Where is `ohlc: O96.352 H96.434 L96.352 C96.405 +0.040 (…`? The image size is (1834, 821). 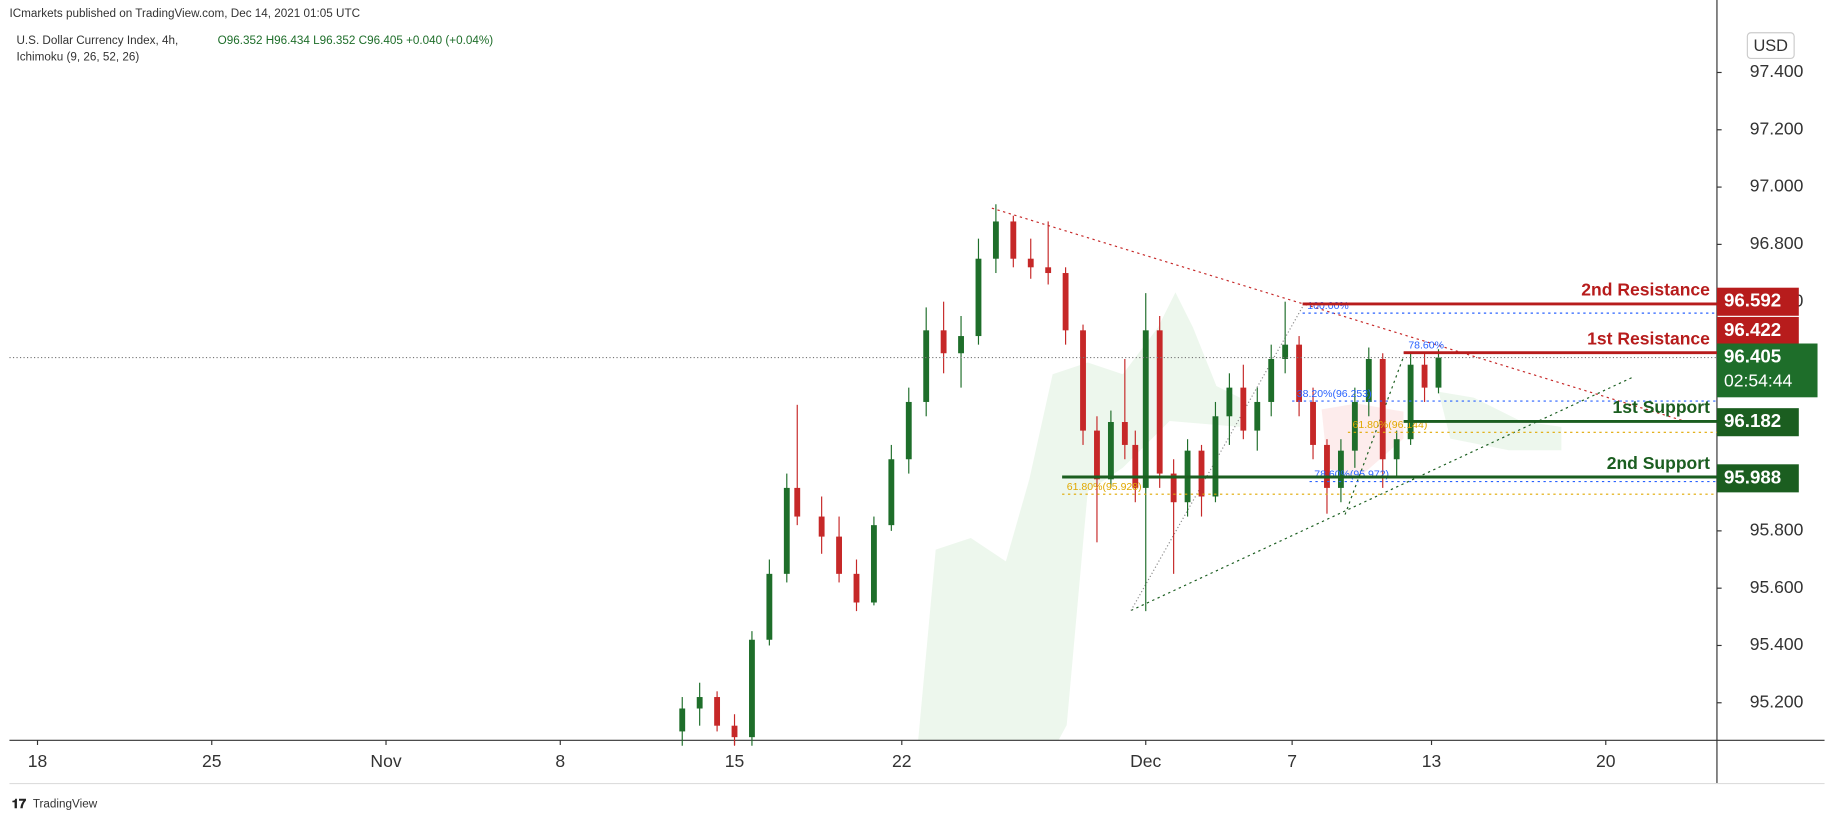
ohlc: O96.352 H96.434 L96.352 C96.405 +0.040 (… is located at coordinates (356, 40).